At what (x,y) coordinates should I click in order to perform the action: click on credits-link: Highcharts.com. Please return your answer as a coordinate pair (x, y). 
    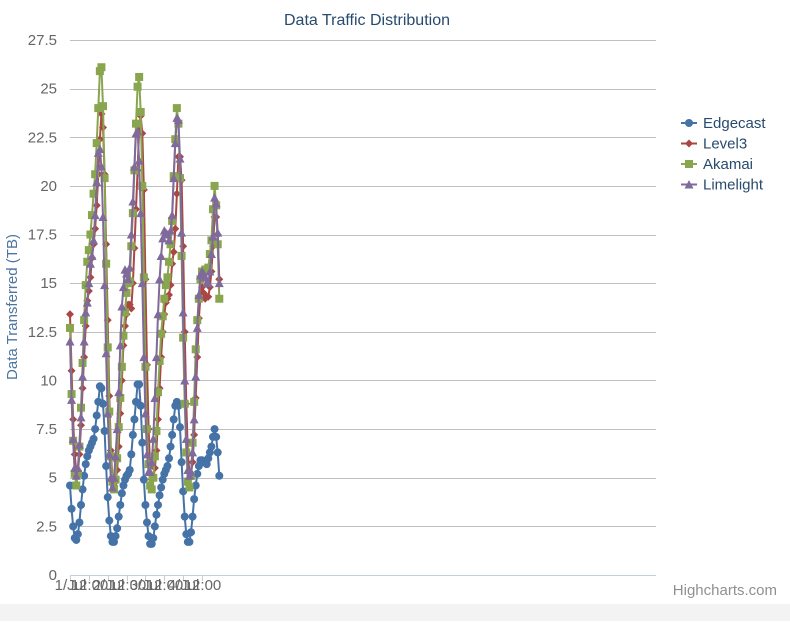
    Looking at the image, I should click on (724, 590).